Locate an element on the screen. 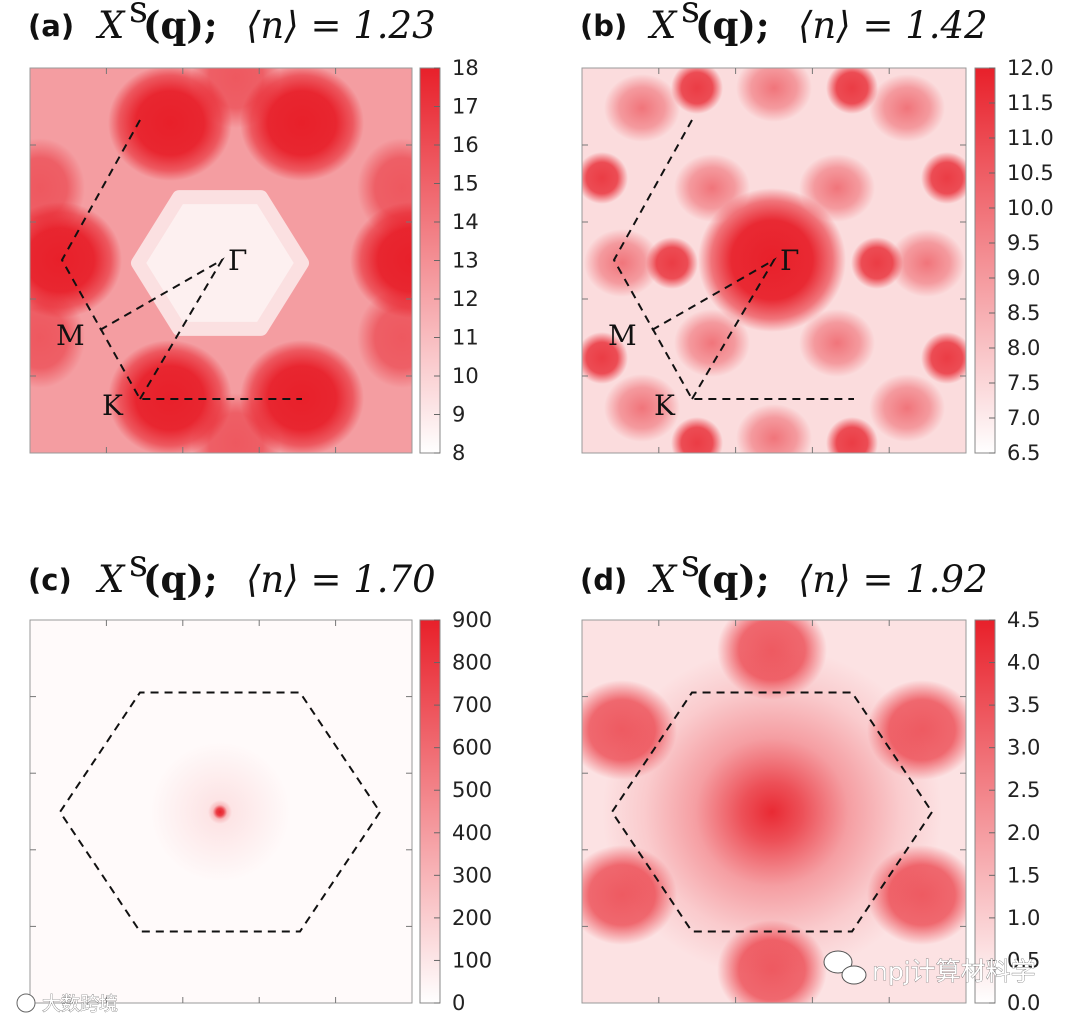 The width and height of the screenshot is (1080, 1020). colorbar-tick-label: 3.5 is located at coordinates (1023, 705).